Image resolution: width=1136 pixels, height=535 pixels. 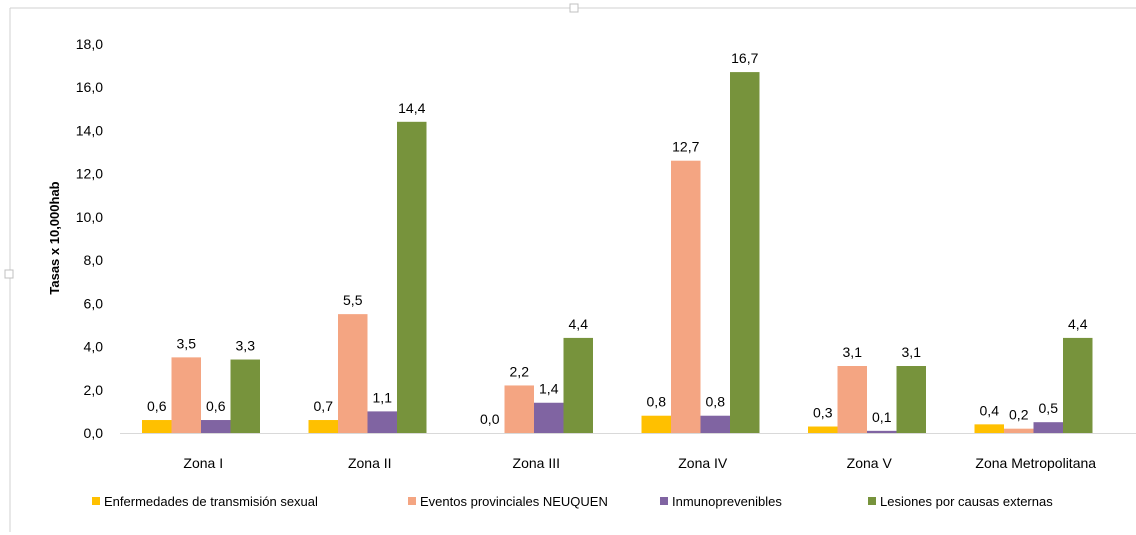 What do you see at coordinates (94, 347) in the screenshot?
I see `y-tick-label: 4,0` at bounding box center [94, 347].